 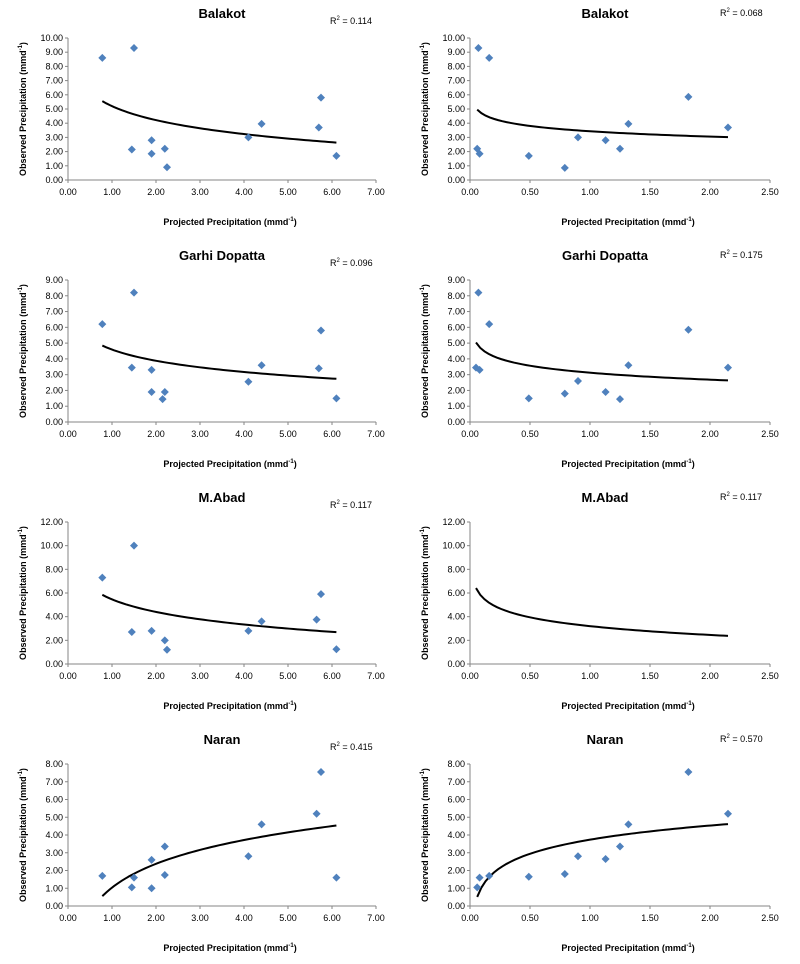 I want to click on r-squared-value: = 0.570, so click(x=746, y=739).